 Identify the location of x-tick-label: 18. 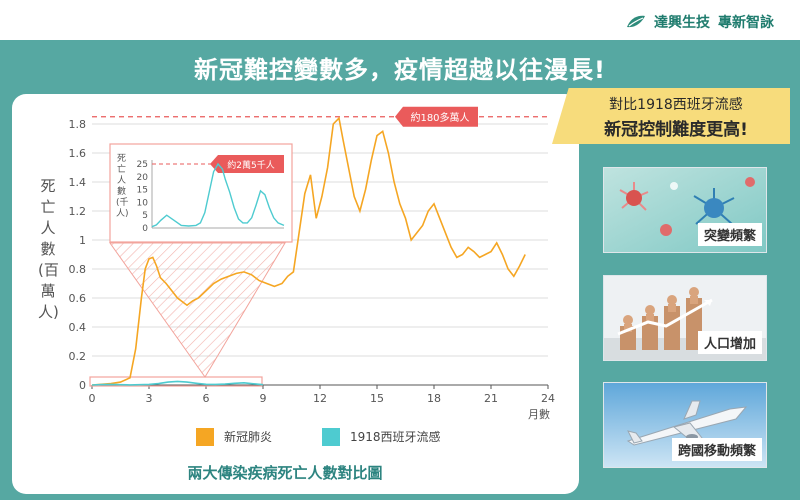
(434, 398).